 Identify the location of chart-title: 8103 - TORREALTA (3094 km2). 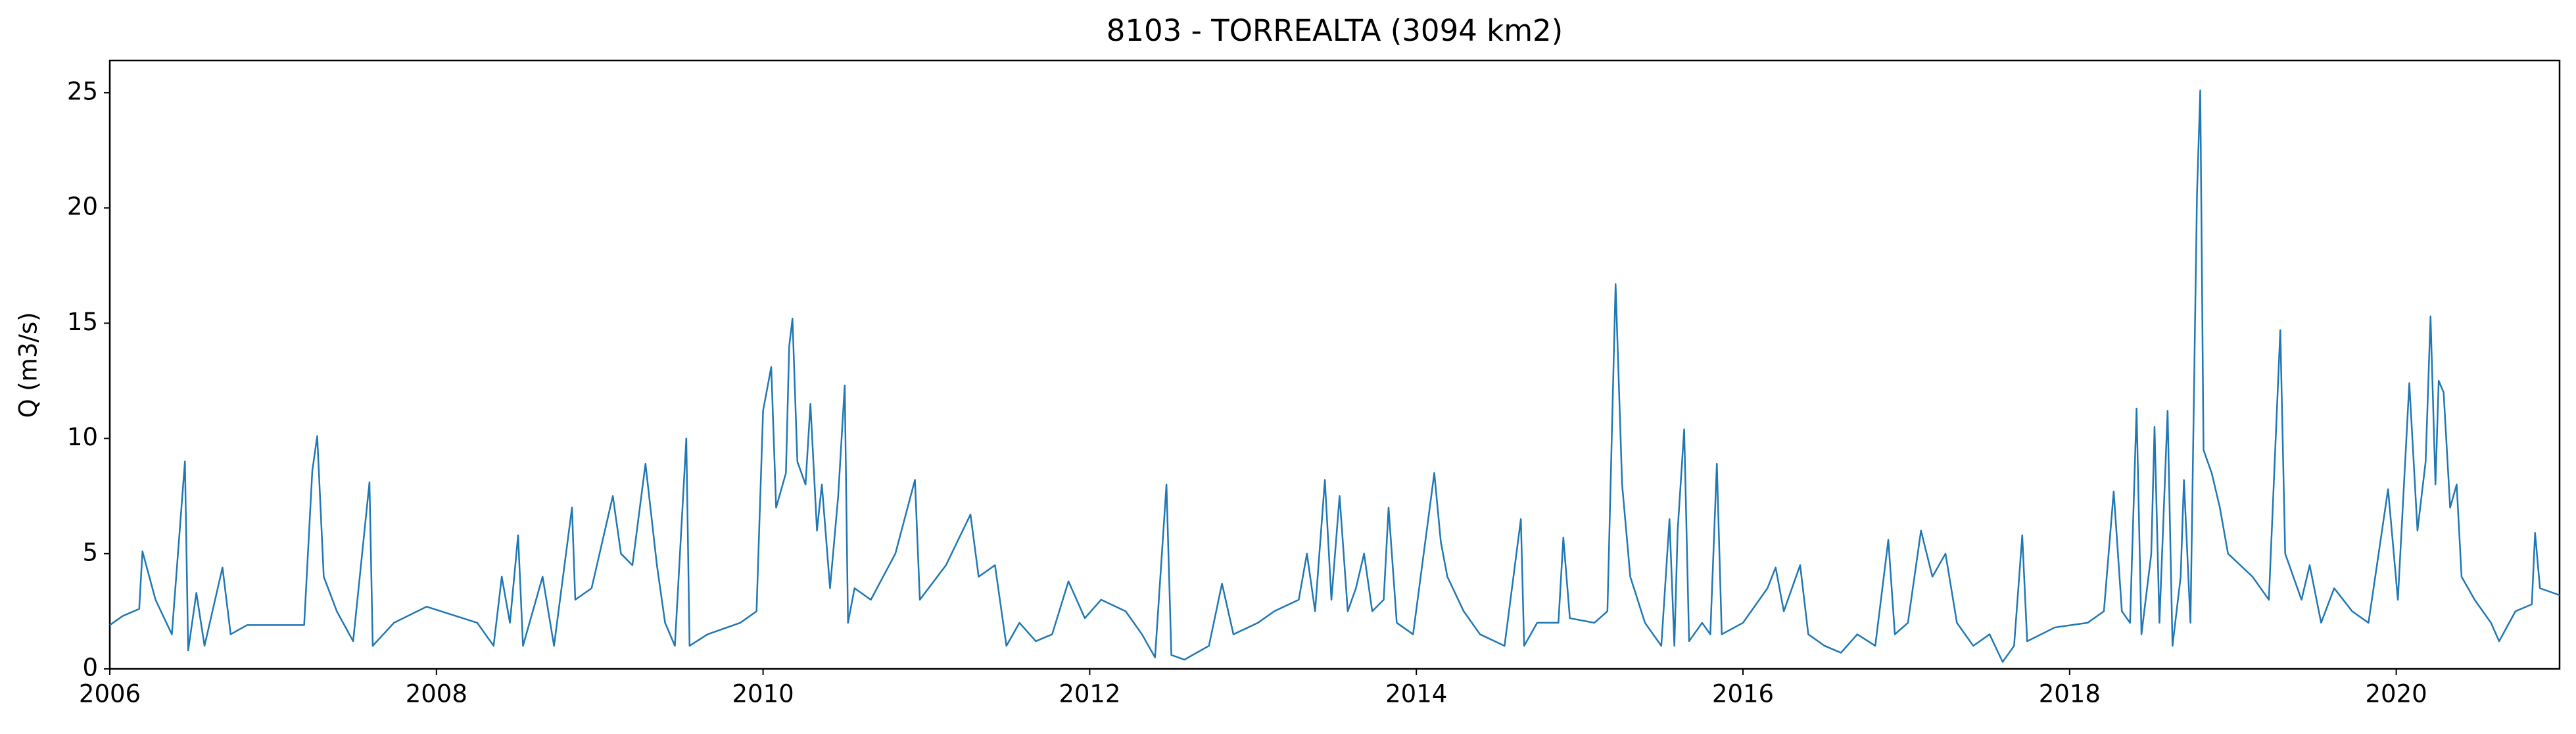
(1335, 31).